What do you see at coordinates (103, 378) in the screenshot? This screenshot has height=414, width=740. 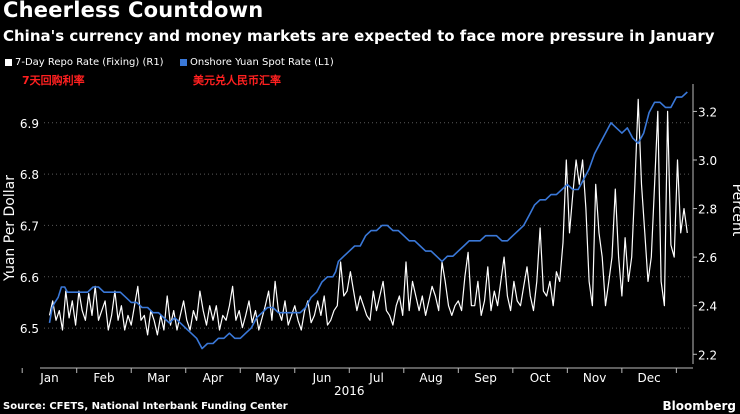 I see `x-tick-label-1: Feb` at bounding box center [103, 378].